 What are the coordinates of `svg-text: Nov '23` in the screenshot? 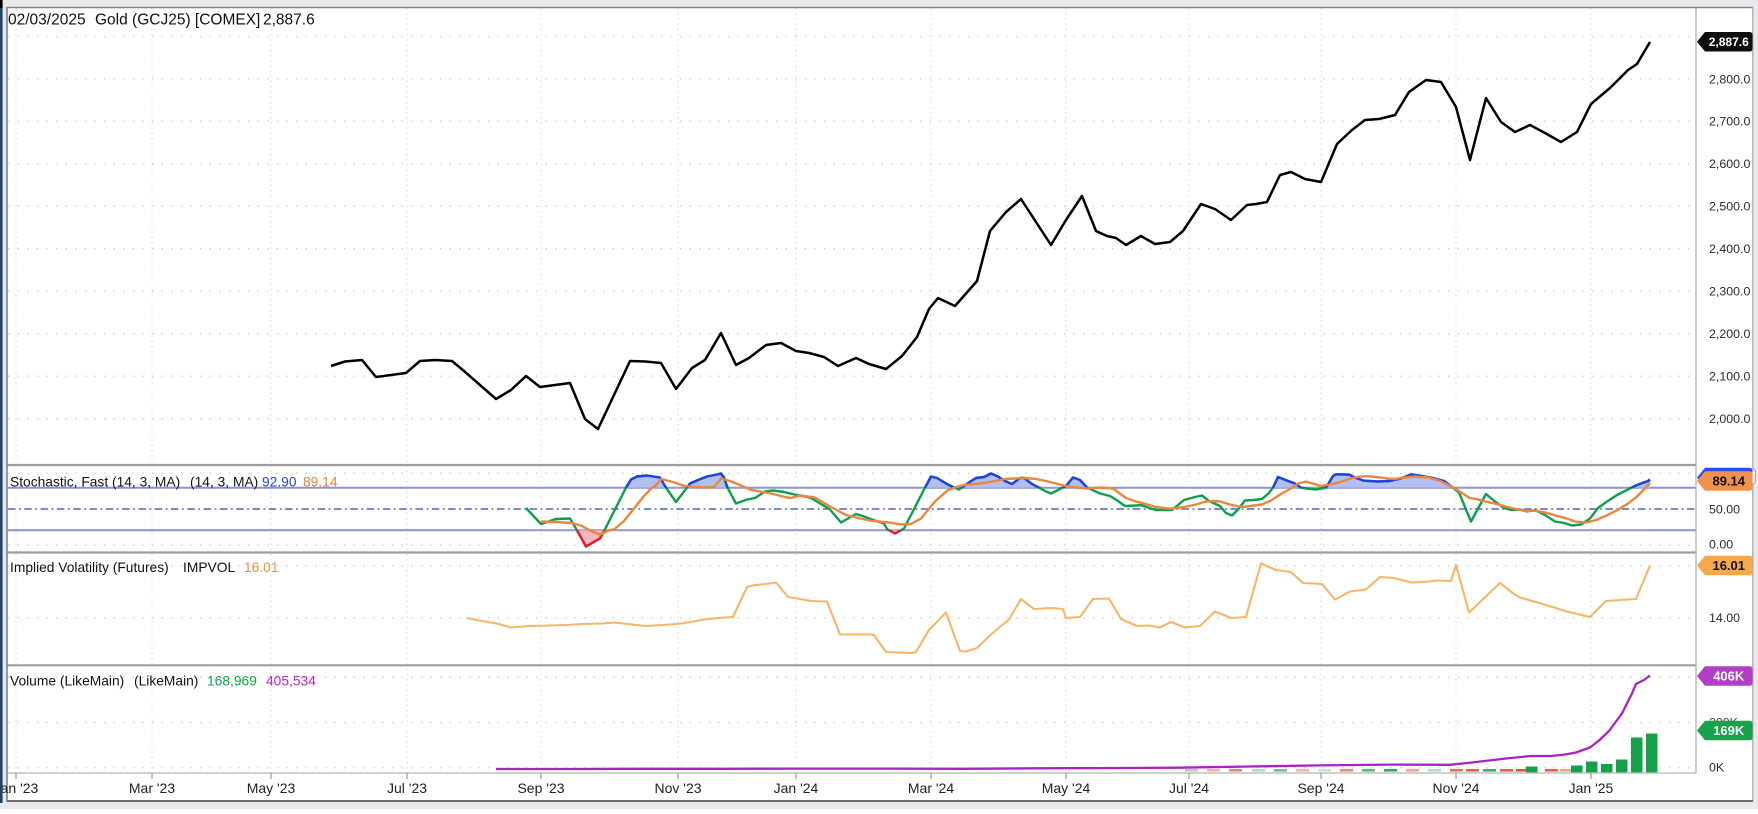 It's located at (677, 788).